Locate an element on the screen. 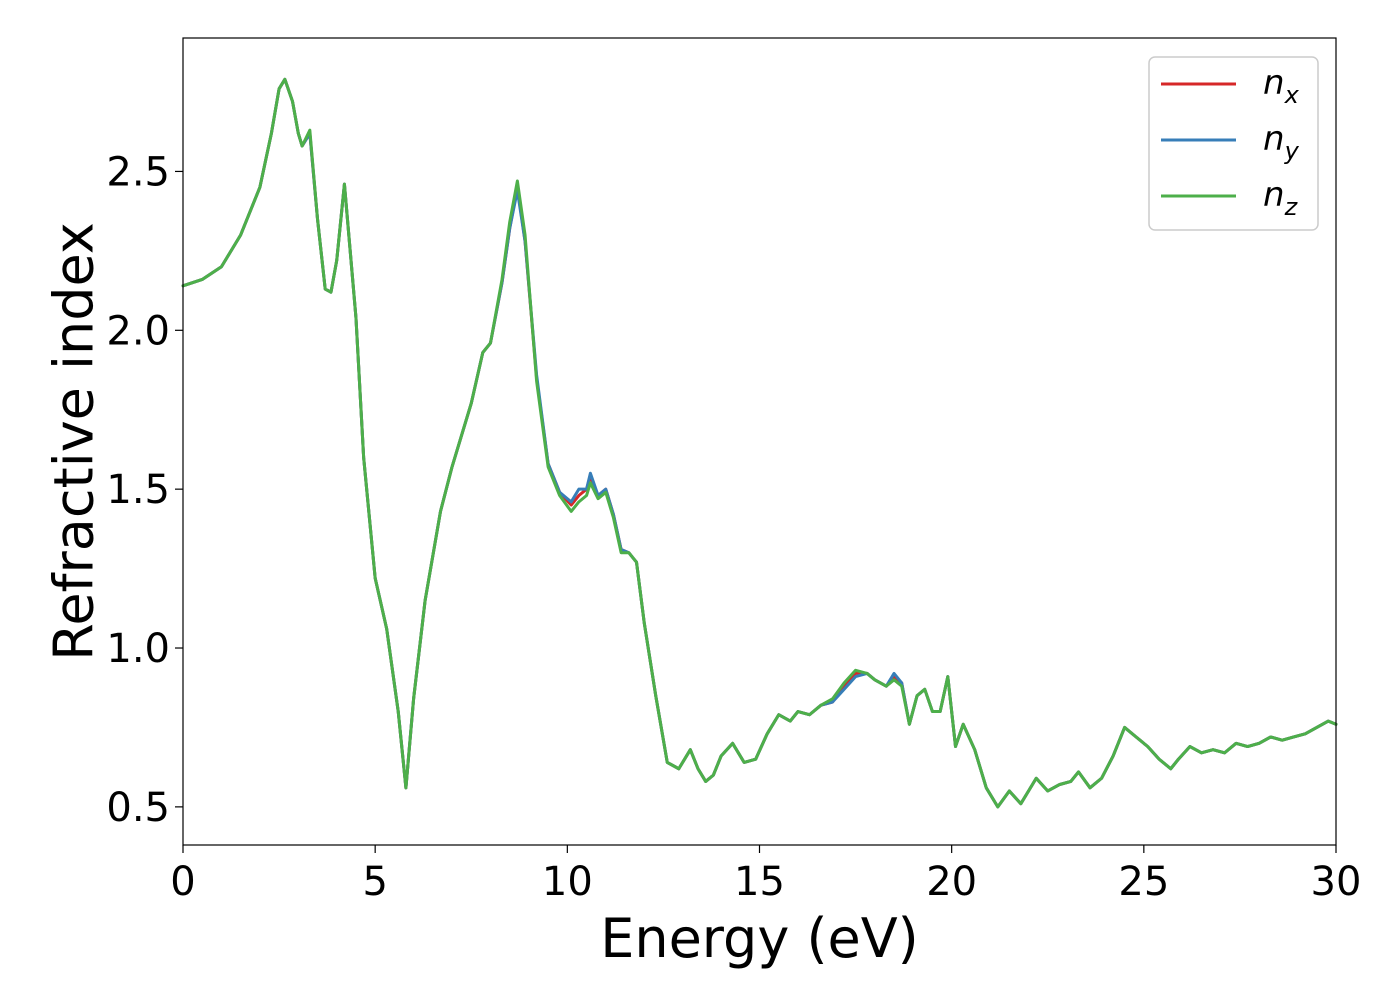 Image resolution: width=1400 pixels, height=1000 pixels. legend-box is located at coordinates (1233, 143).